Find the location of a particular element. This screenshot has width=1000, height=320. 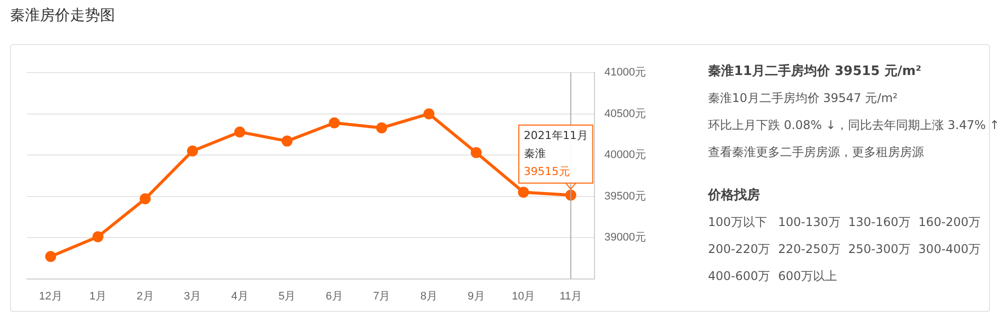

text: 价格找房 is located at coordinates (734, 195).